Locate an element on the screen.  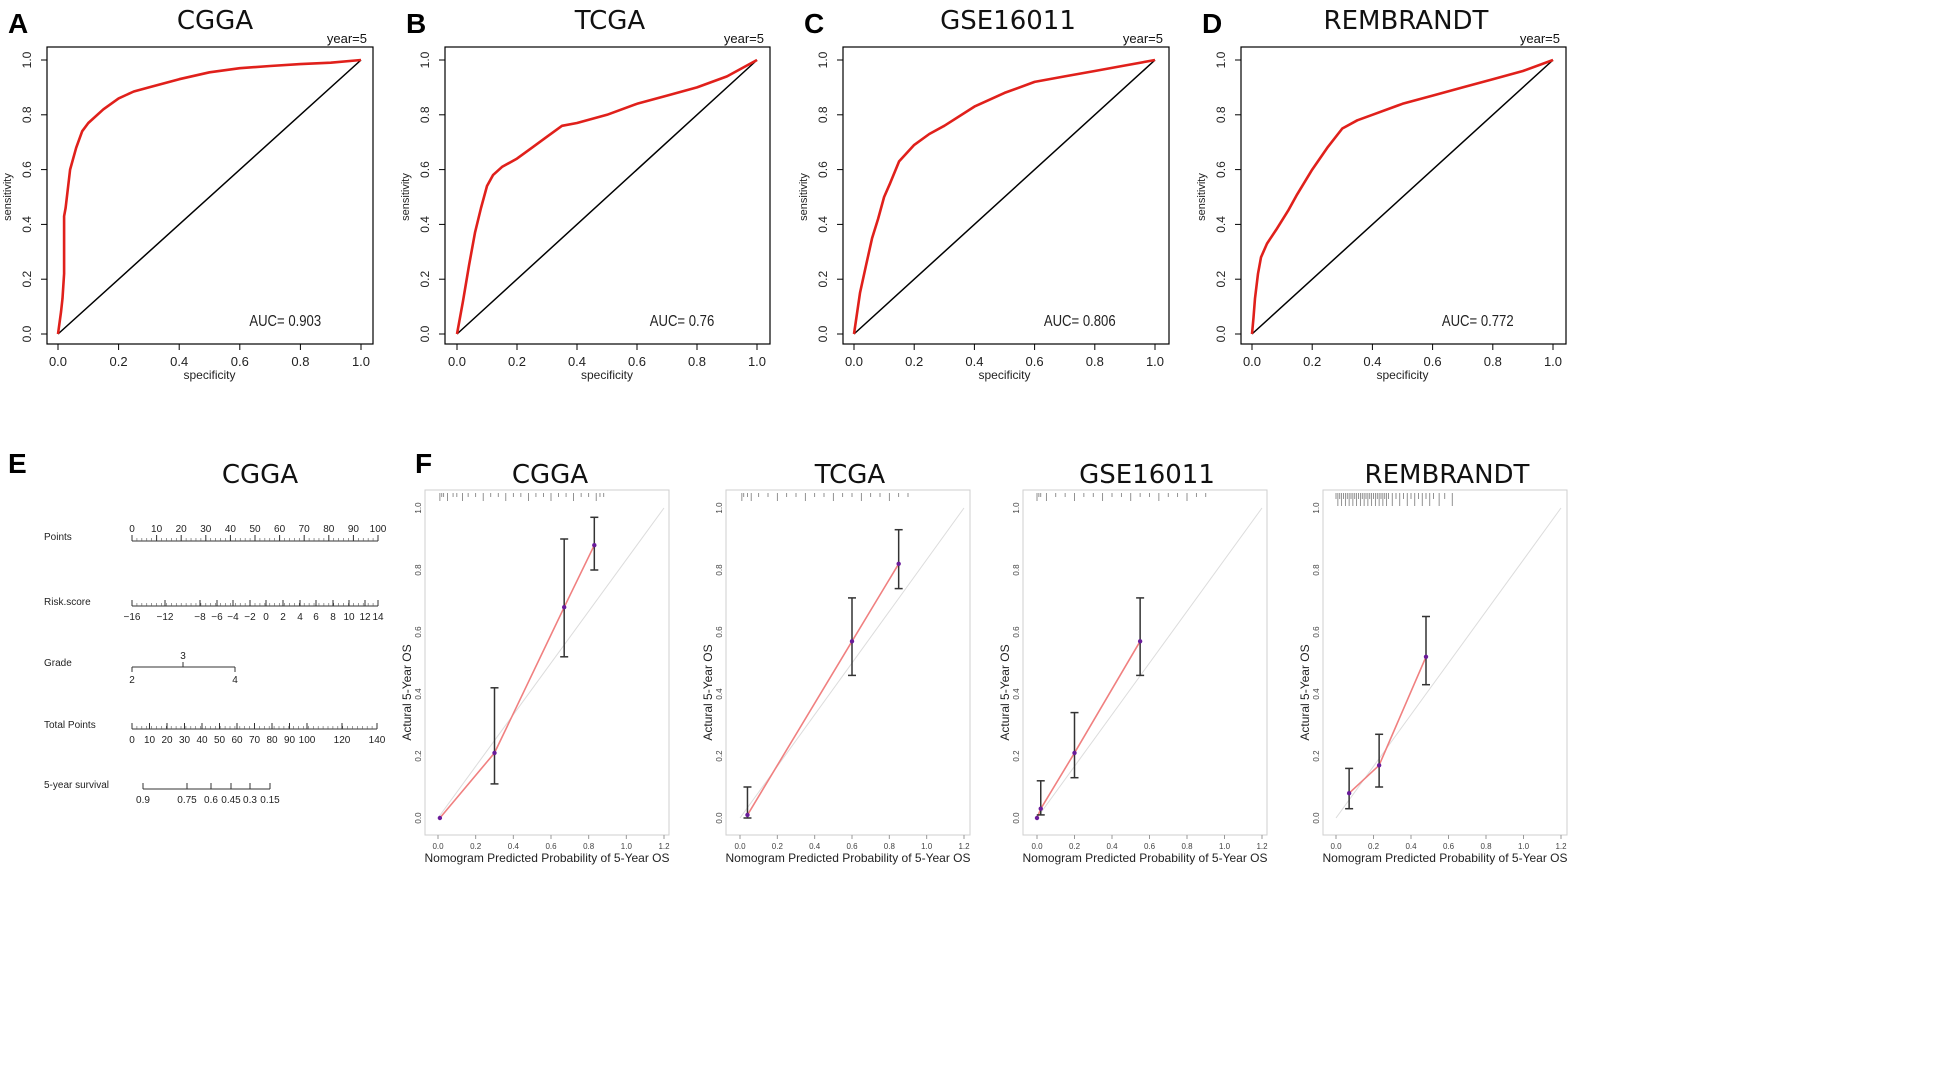
cal-x-tick-label-tcga: 0.2 is located at coordinates (778, 846).